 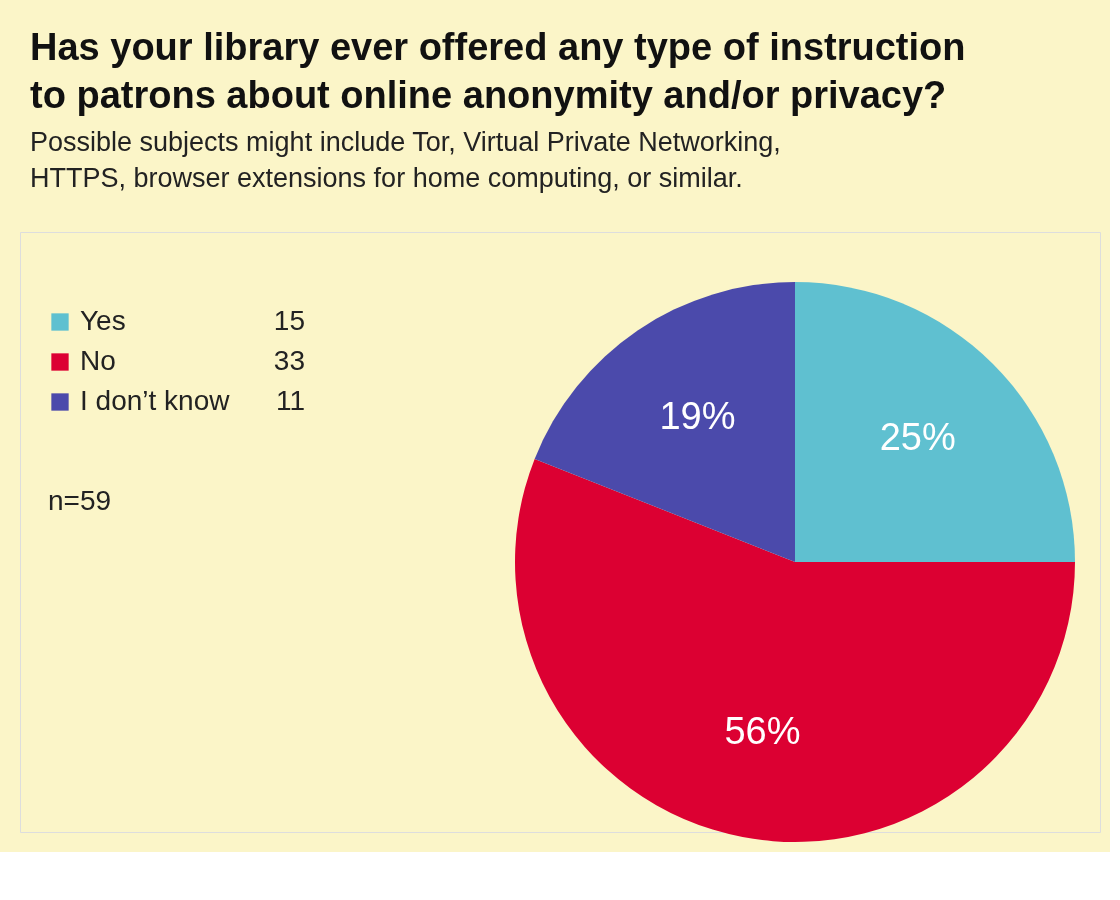 What do you see at coordinates (155, 400) in the screenshot?
I see `legend-label: I don’t know` at bounding box center [155, 400].